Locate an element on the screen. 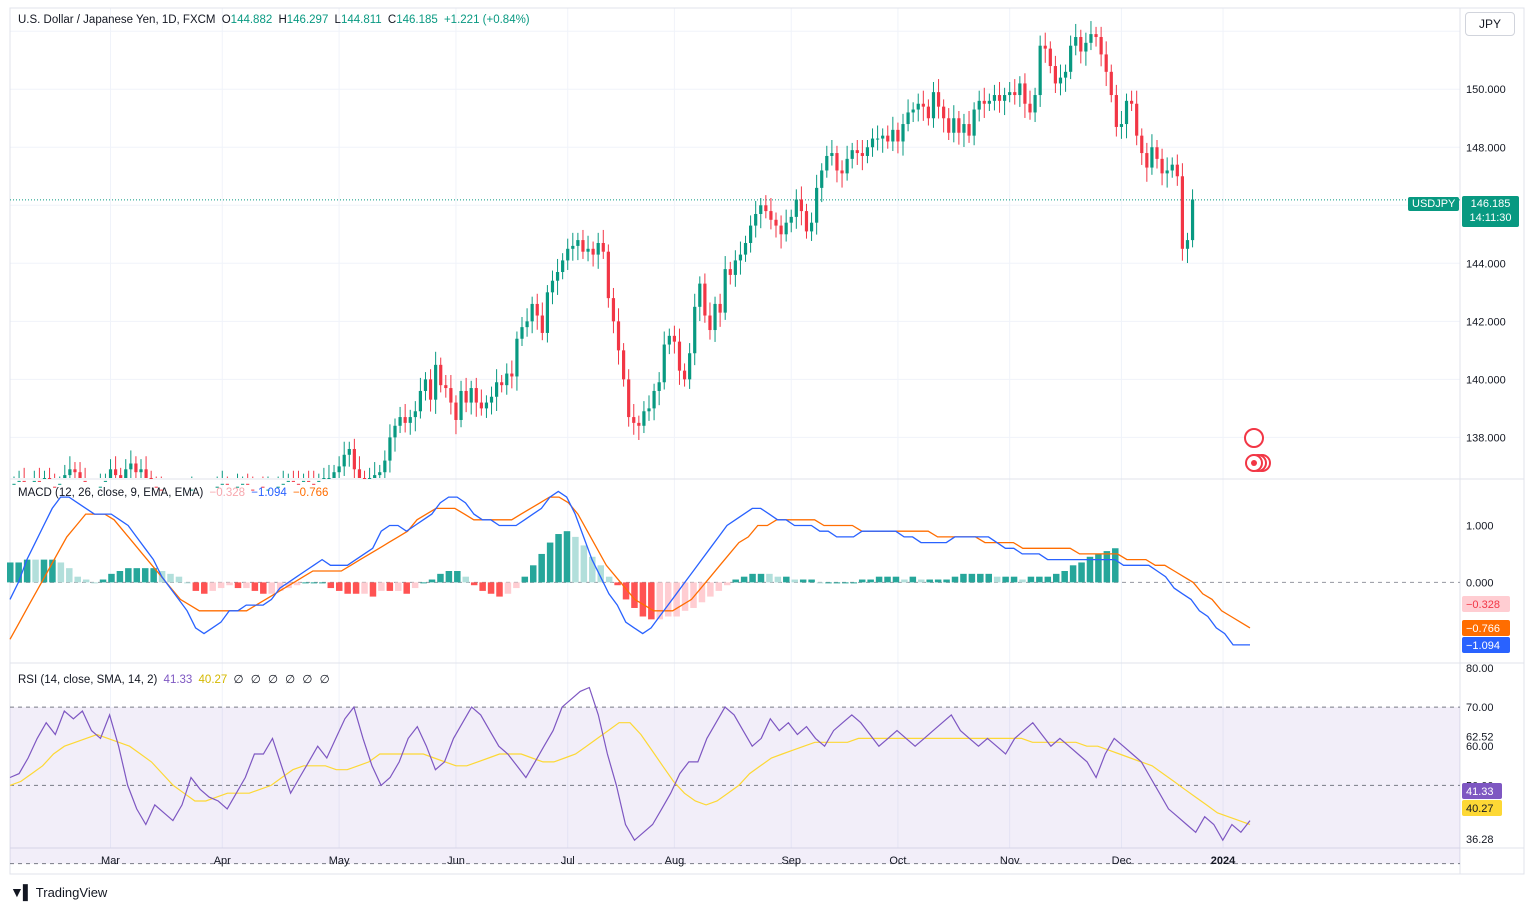 Image resolution: width=1534 pixels, height=910 pixels. rsi-sma-tag-bg is located at coordinates (1482, 808).